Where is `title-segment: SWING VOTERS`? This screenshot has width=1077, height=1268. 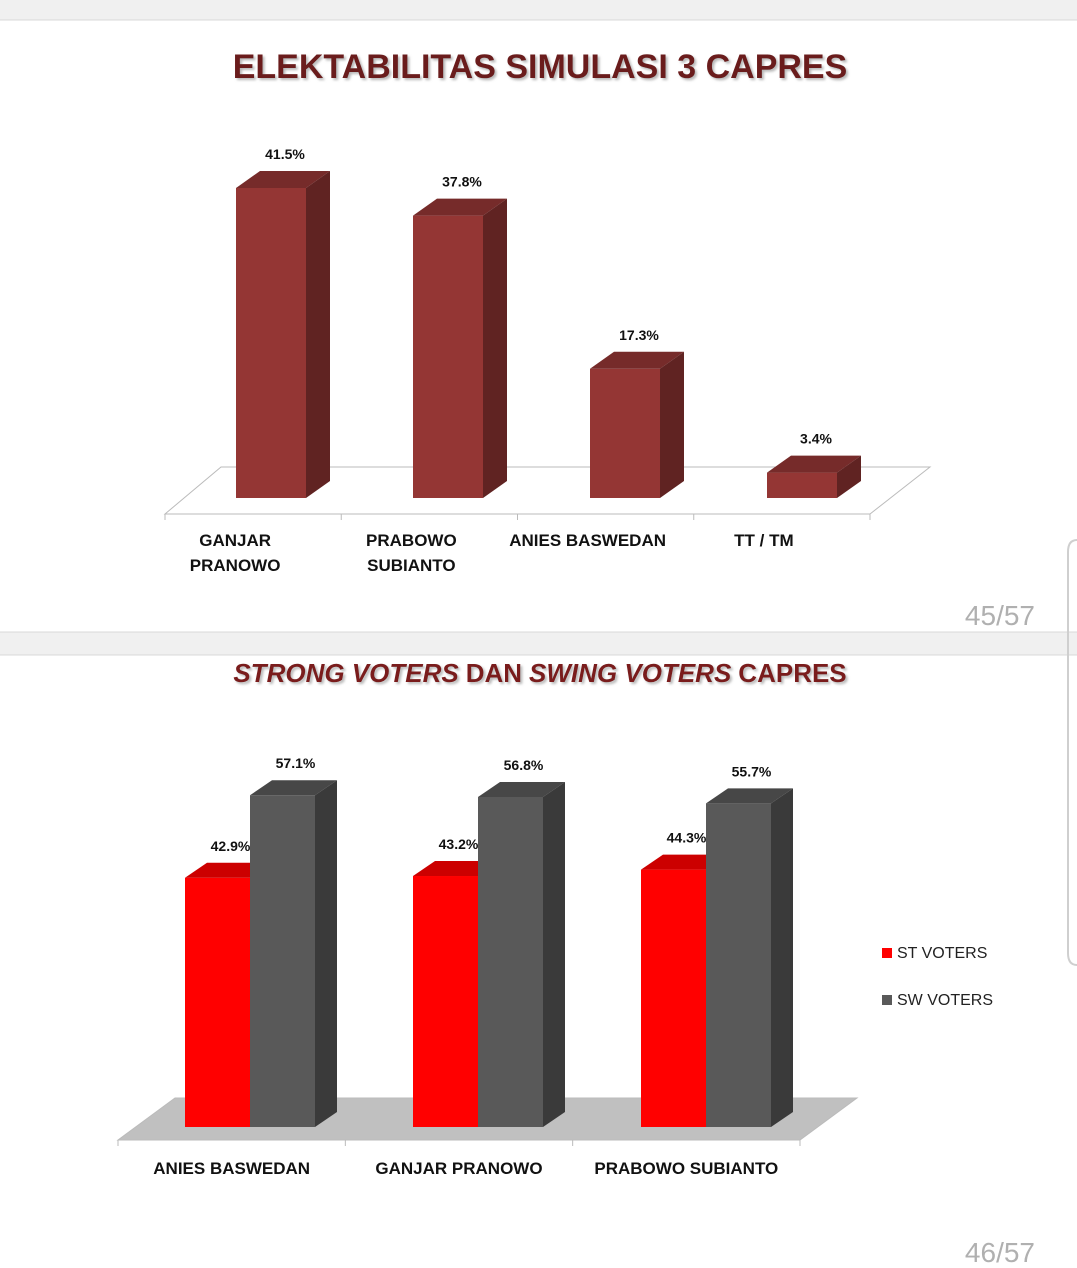 title-segment: SWING VOTERS is located at coordinates (630, 673).